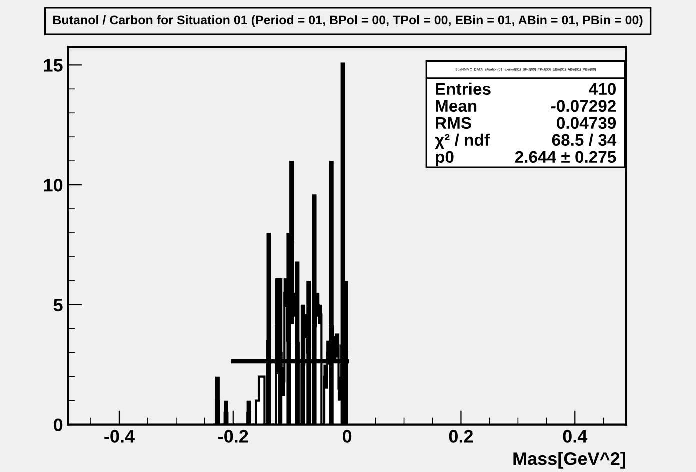 The width and height of the screenshot is (696, 472). Describe the element at coordinates (454, 123) in the screenshot. I see `annotation: RMS` at that location.